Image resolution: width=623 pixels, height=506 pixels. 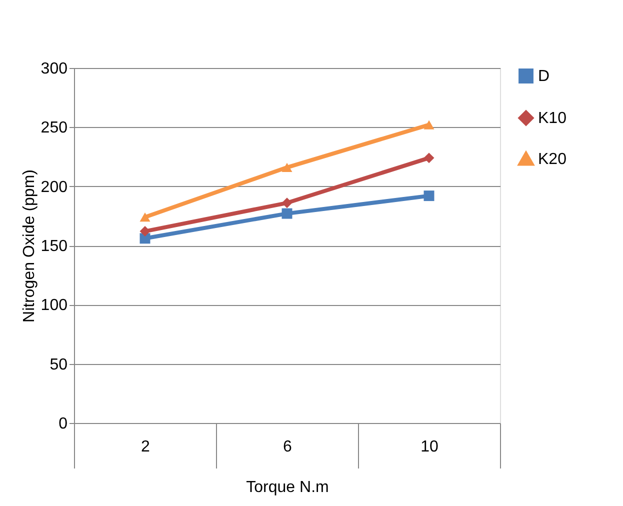 I want to click on y-tick-label: 300, so click(x=54, y=69).